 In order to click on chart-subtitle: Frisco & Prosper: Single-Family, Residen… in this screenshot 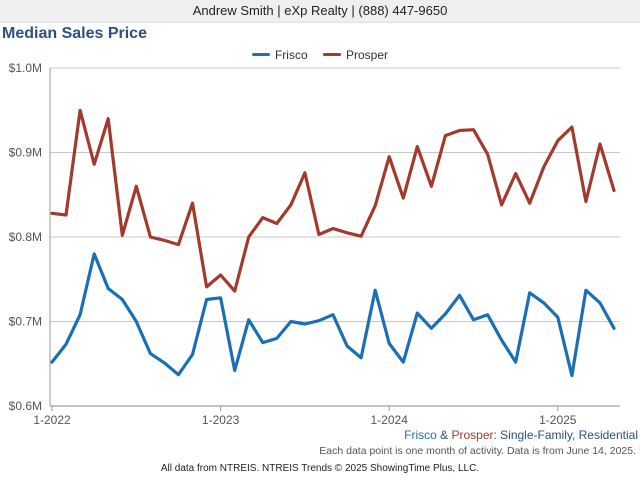, I will do `click(521, 435)`.